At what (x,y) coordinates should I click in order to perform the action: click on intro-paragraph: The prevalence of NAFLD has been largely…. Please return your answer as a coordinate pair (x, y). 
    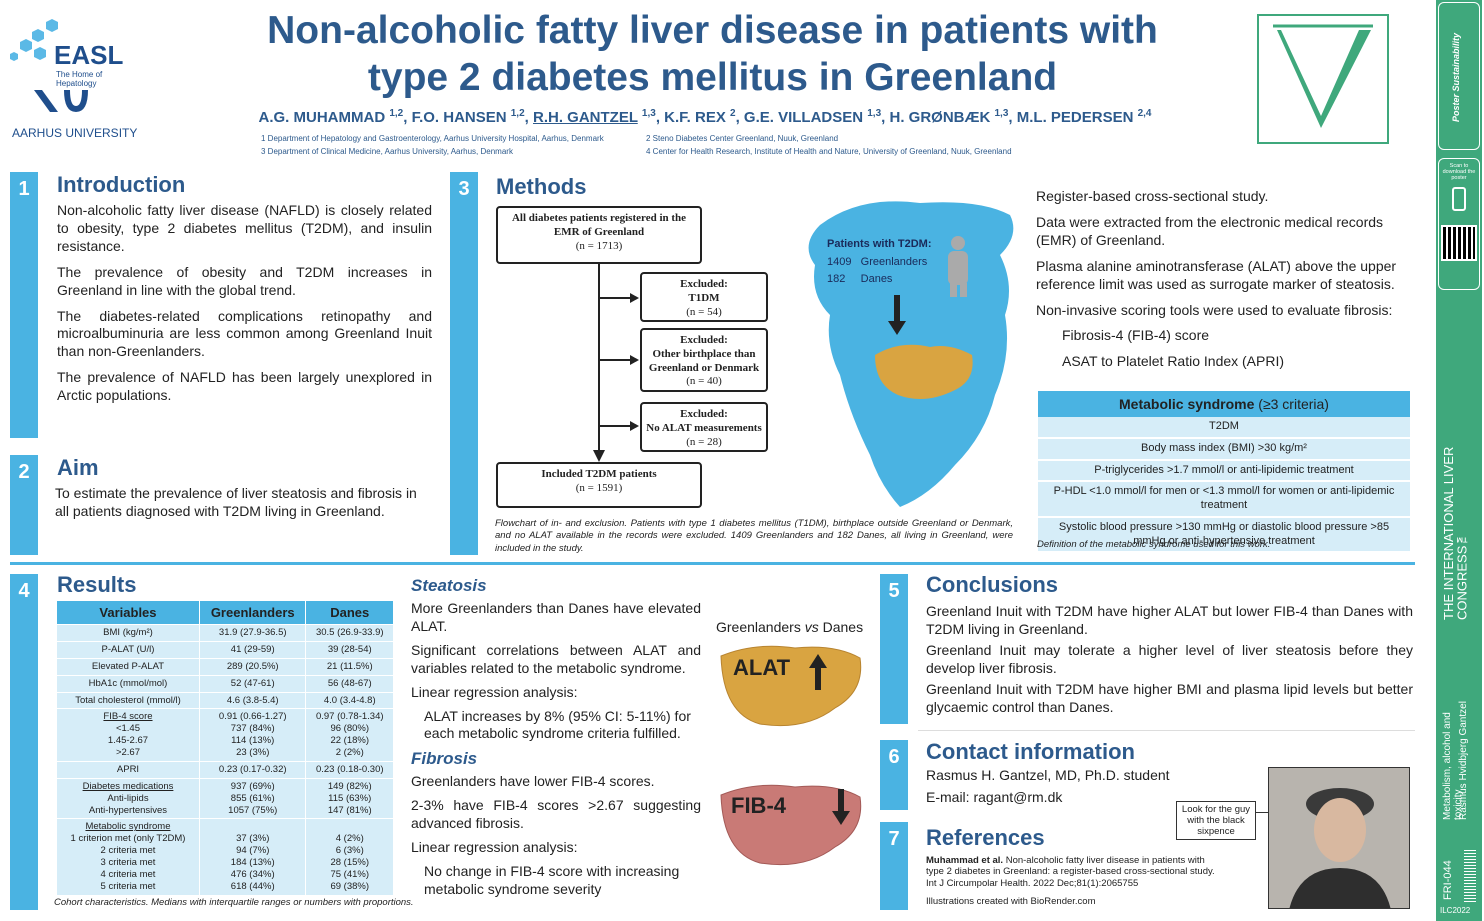
    Looking at the image, I should click on (244, 386).